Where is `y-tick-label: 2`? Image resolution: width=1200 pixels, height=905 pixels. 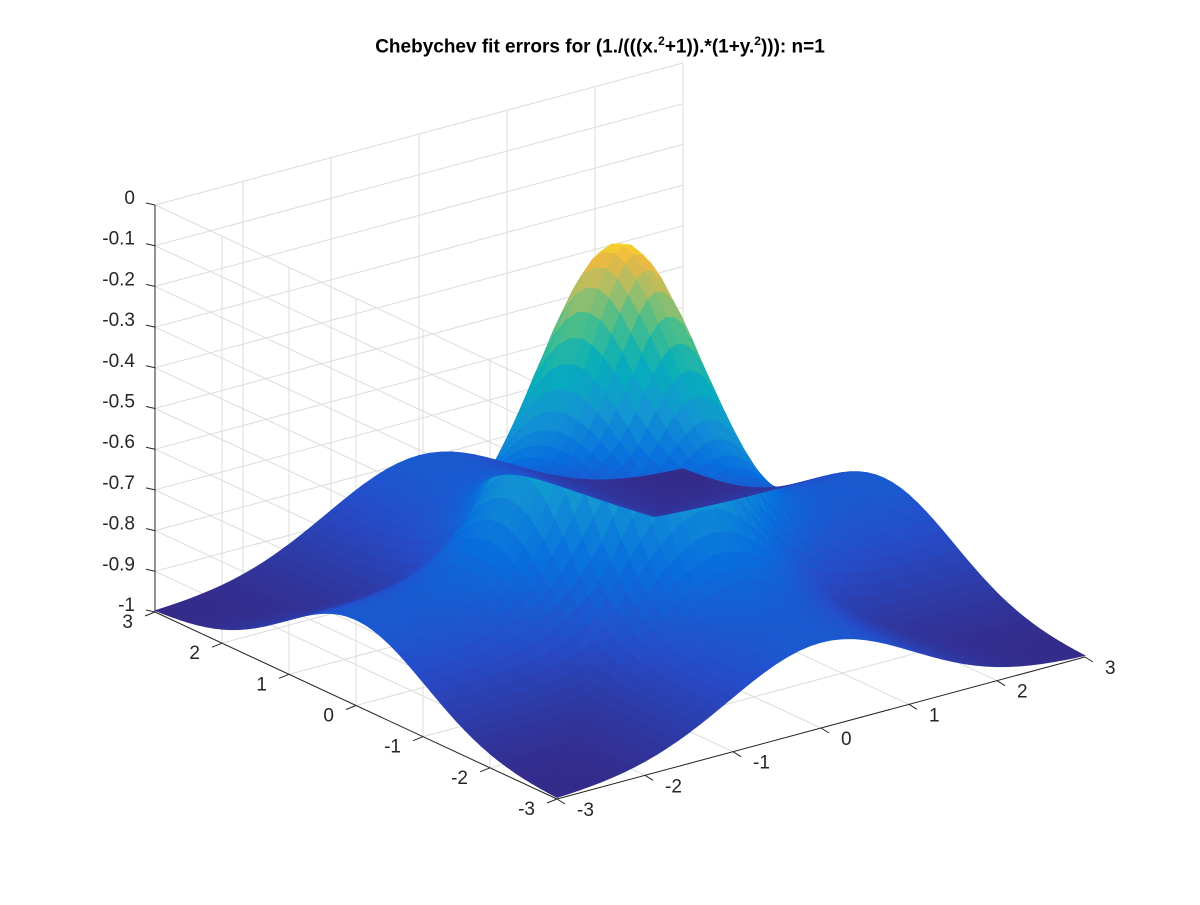 y-tick-label: 2 is located at coordinates (194, 653).